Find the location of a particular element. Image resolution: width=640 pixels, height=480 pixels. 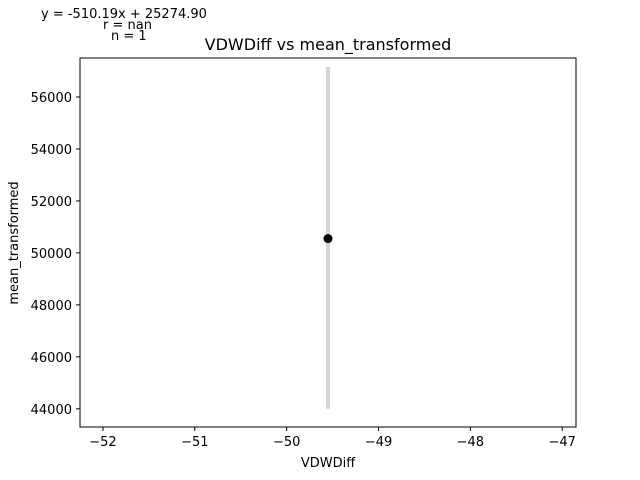

x-tick-label: −48 is located at coordinates (470, 442).